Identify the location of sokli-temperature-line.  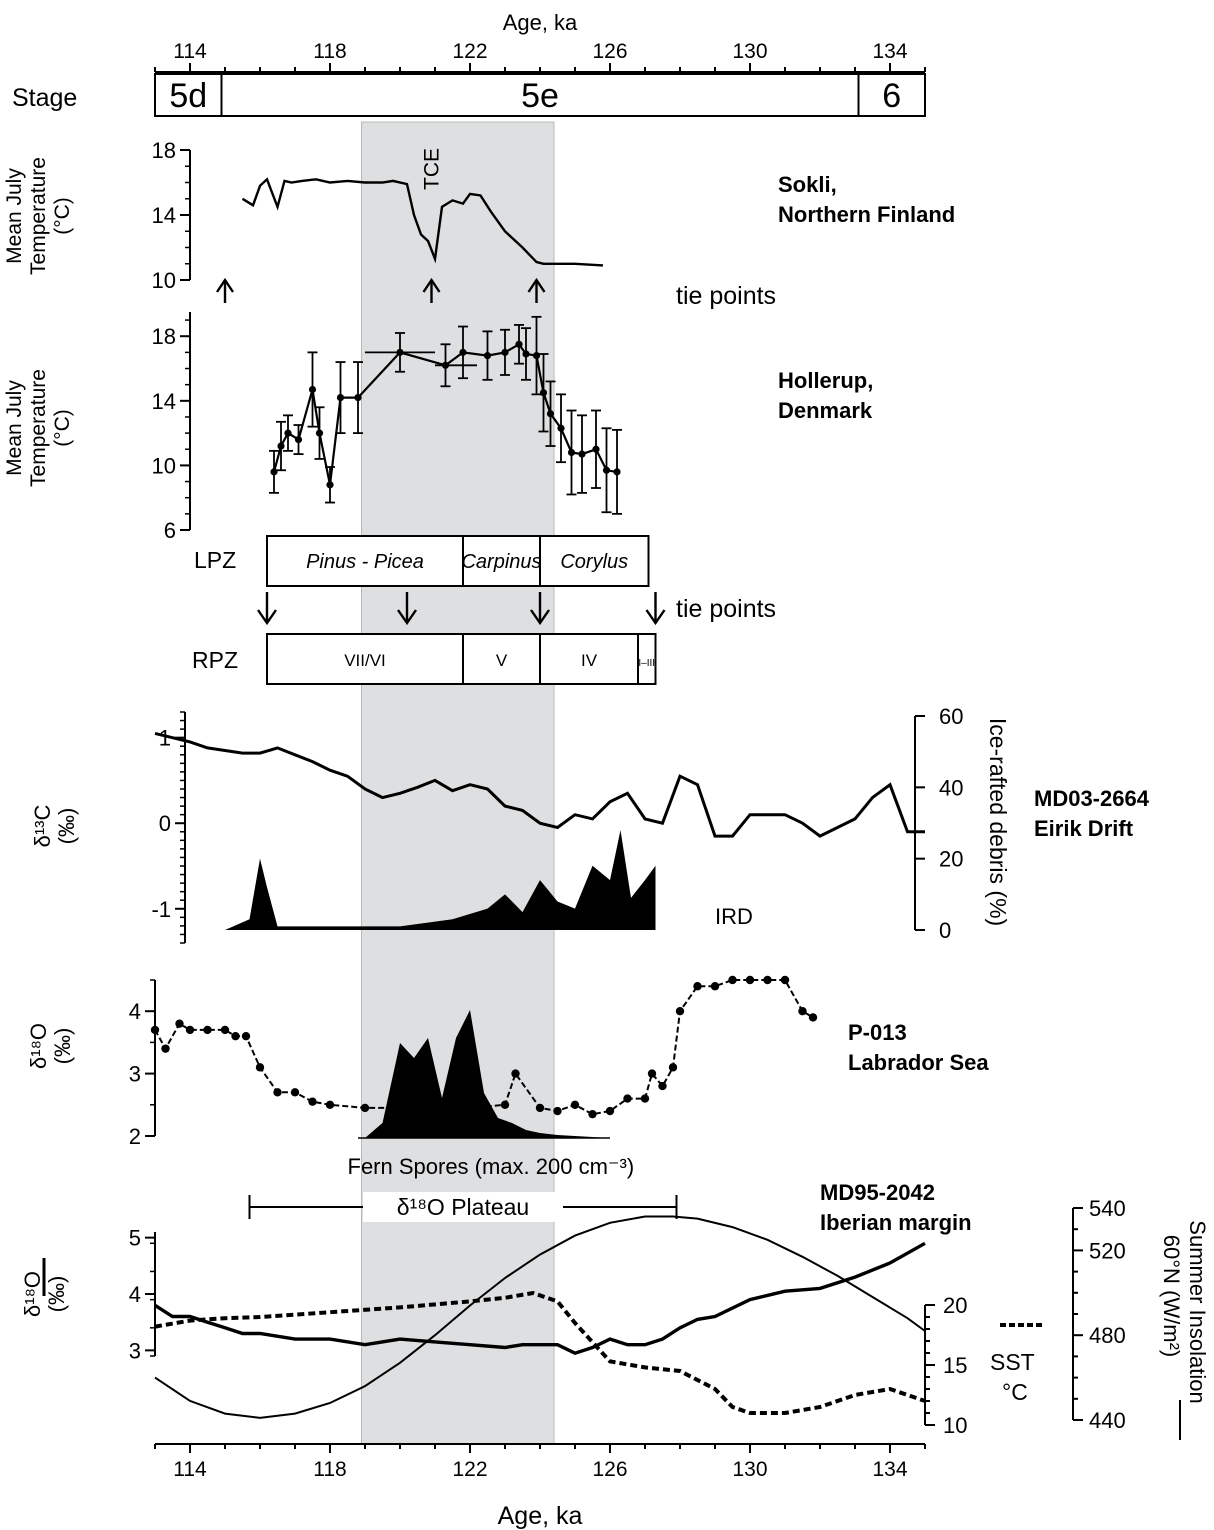
(422, 222).